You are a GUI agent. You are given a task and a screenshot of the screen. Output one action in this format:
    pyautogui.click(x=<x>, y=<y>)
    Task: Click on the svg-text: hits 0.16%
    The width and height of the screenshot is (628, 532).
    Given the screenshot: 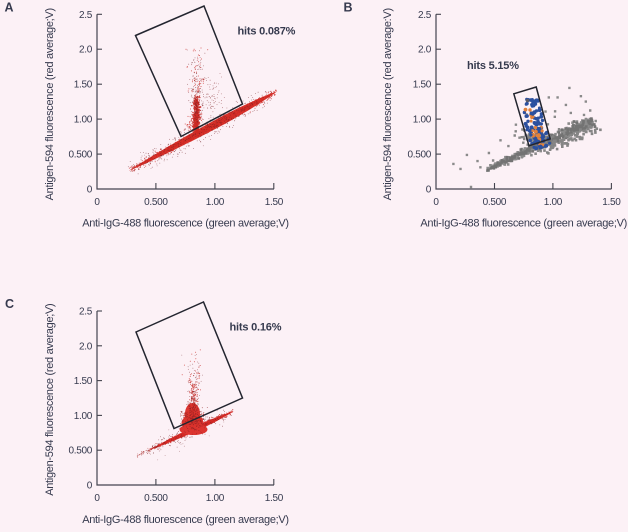 What is the action you would take?
    pyautogui.click(x=256, y=328)
    